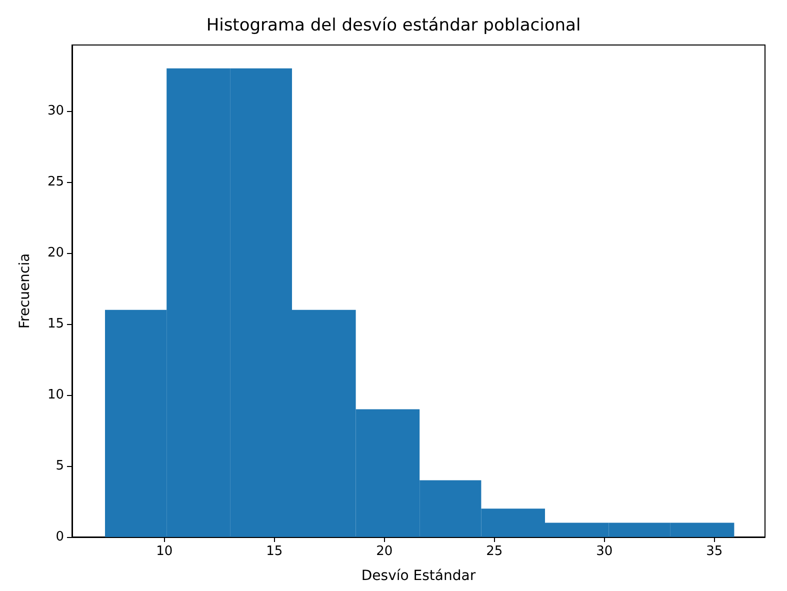 This screenshot has height=591, width=787. What do you see at coordinates (274, 551) in the screenshot?
I see `x-tick-label: 15` at bounding box center [274, 551].